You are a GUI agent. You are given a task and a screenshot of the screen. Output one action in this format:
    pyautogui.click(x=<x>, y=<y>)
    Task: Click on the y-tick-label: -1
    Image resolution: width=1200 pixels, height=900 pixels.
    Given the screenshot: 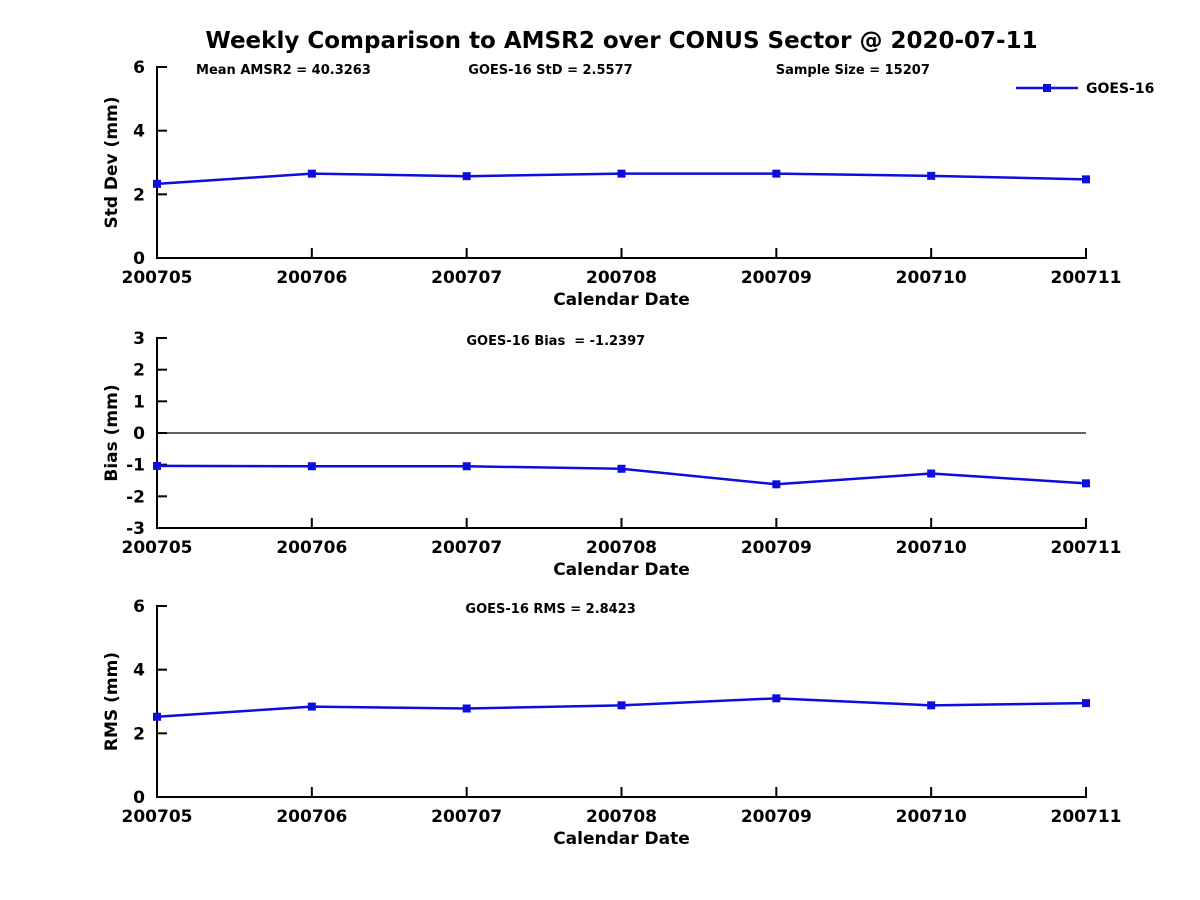 What is the action you would take?
    pyautogui.click(x=135, y=466)
    